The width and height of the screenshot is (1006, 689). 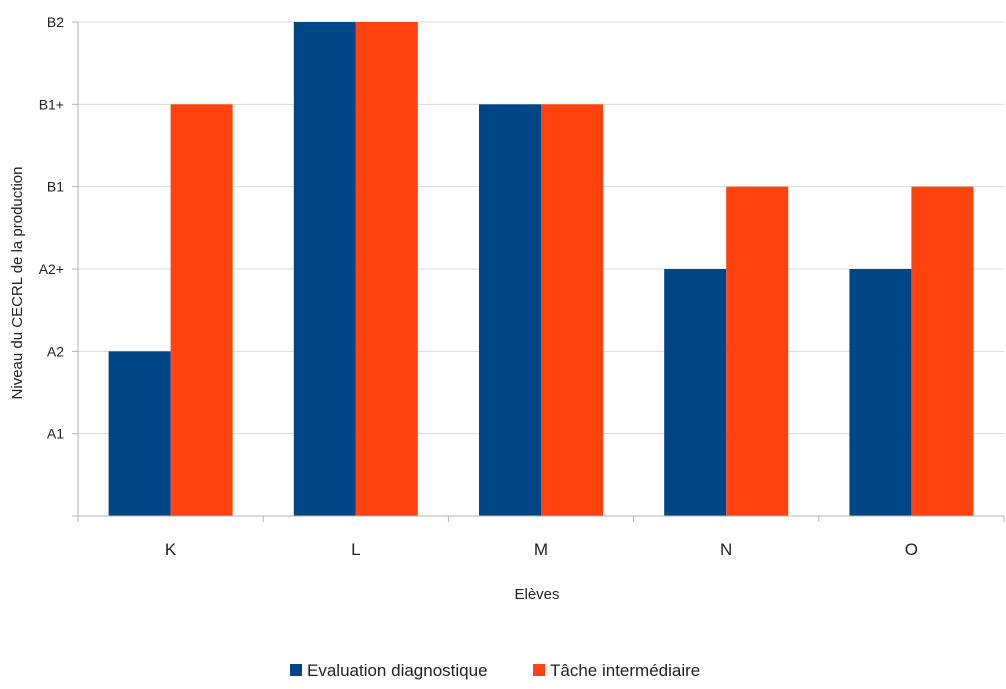 I want to click on y-tick-label: A1, so click(x=55, y=434).